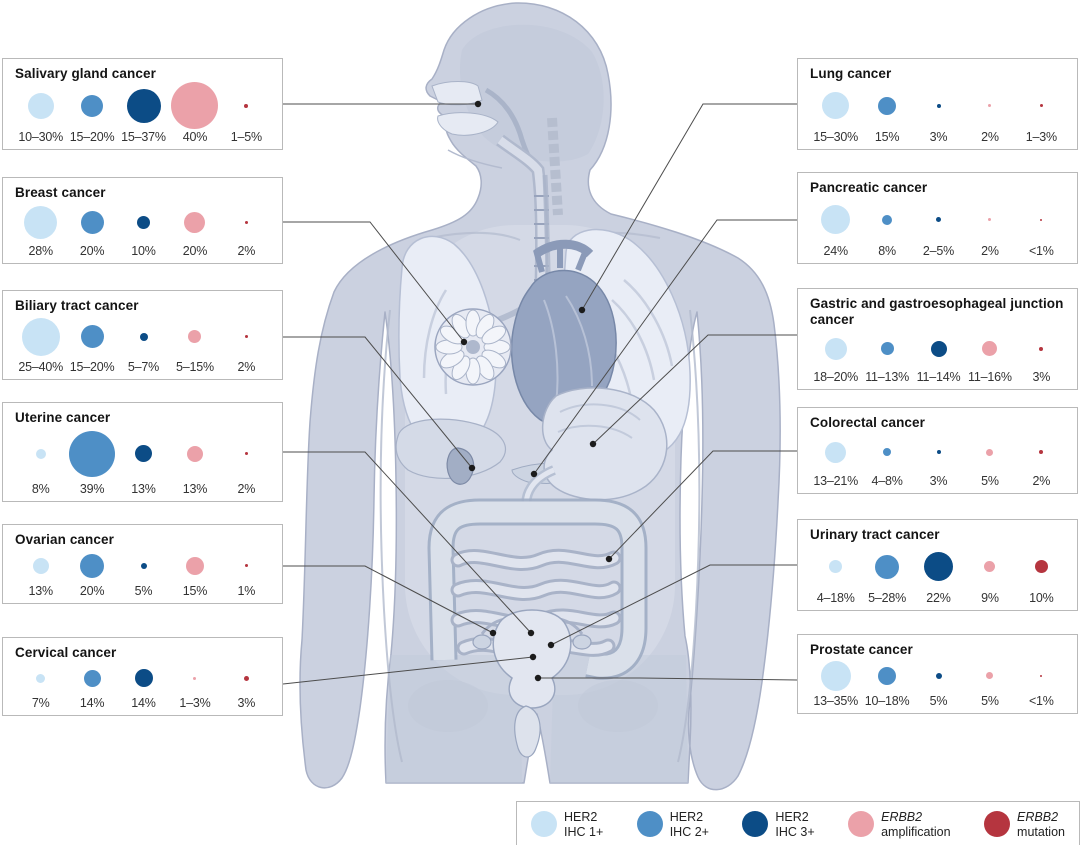  I want to click on large-intestine, so click(537, 589).